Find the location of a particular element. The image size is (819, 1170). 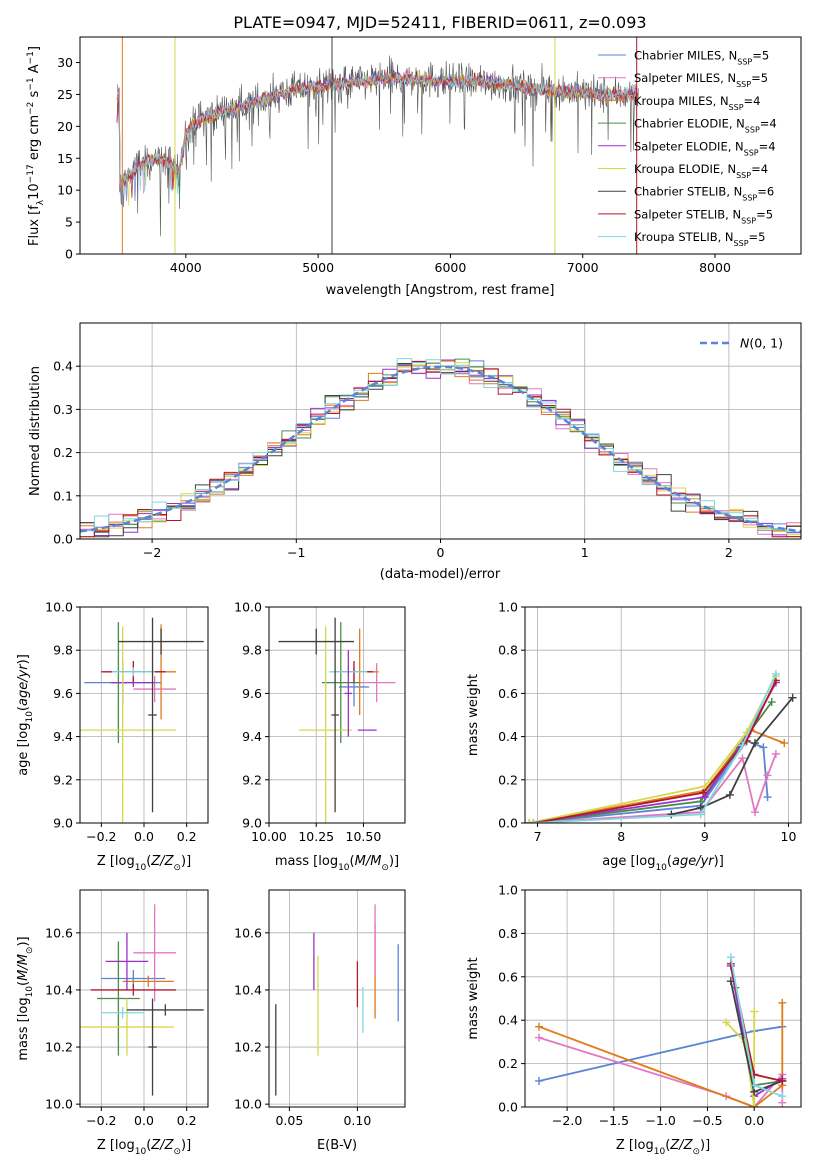

legend-label-chabrier_elodie: Chabrier ELODIE, NSSP=4 is located at coordinates (705, 126).